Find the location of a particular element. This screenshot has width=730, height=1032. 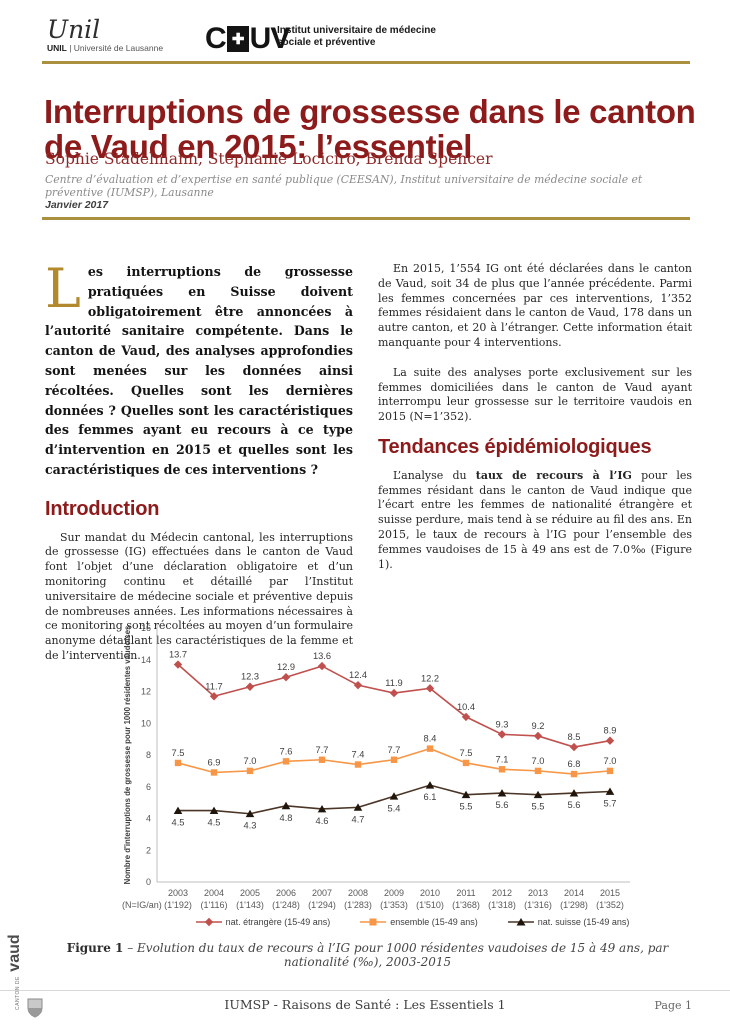

svg-text: 2013 is located at coordinates (538, 893).